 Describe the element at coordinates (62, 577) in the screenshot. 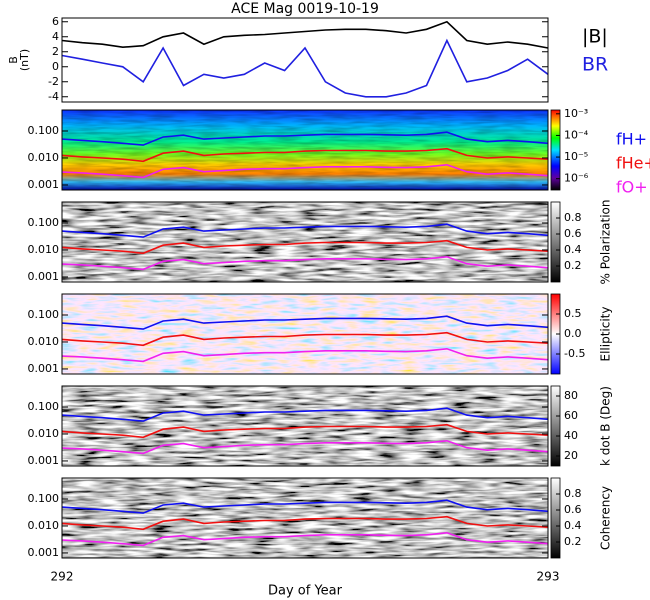

I see `x-tick-label: 292` at that location.